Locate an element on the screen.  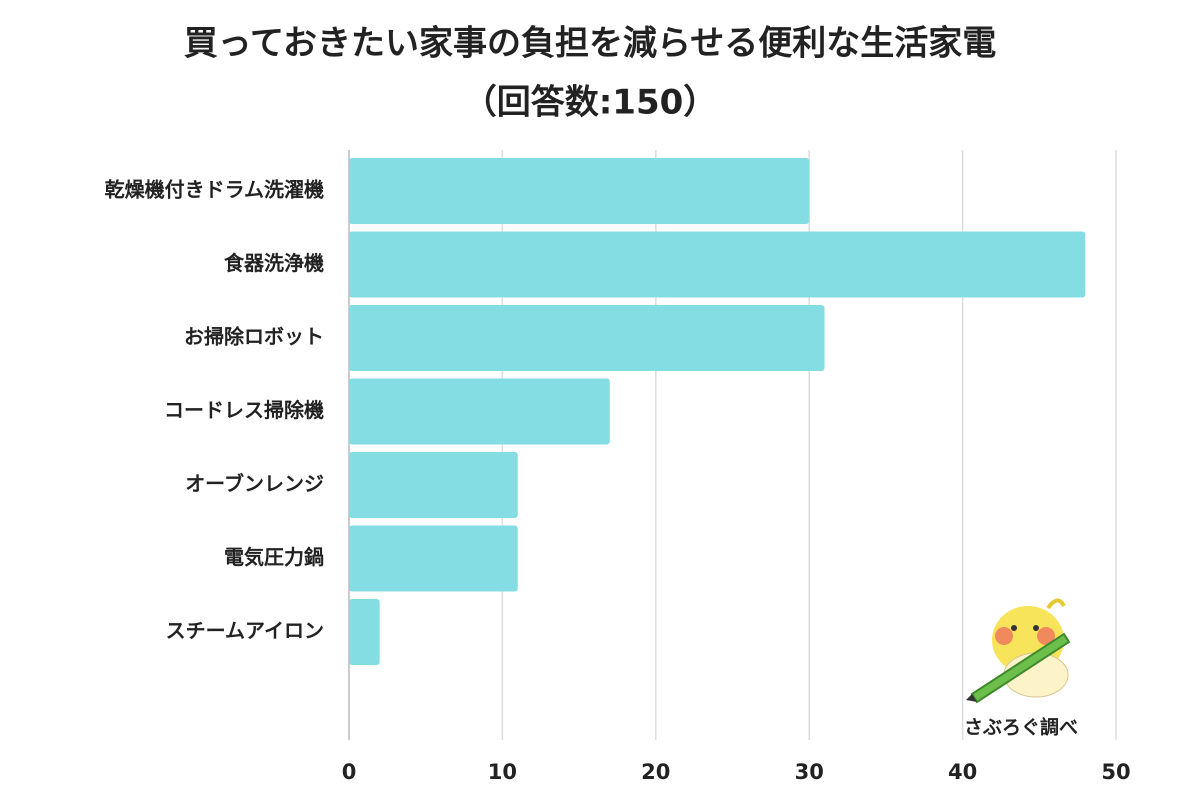
x-tick-label: 20 is located at coordinates (655, 772).